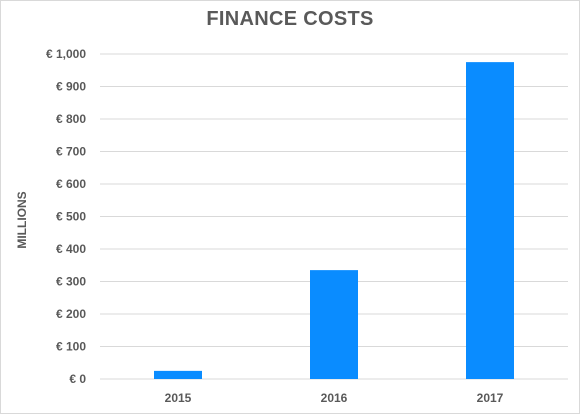  I want to click on x-tick-label: 2017, so click(490, 398).